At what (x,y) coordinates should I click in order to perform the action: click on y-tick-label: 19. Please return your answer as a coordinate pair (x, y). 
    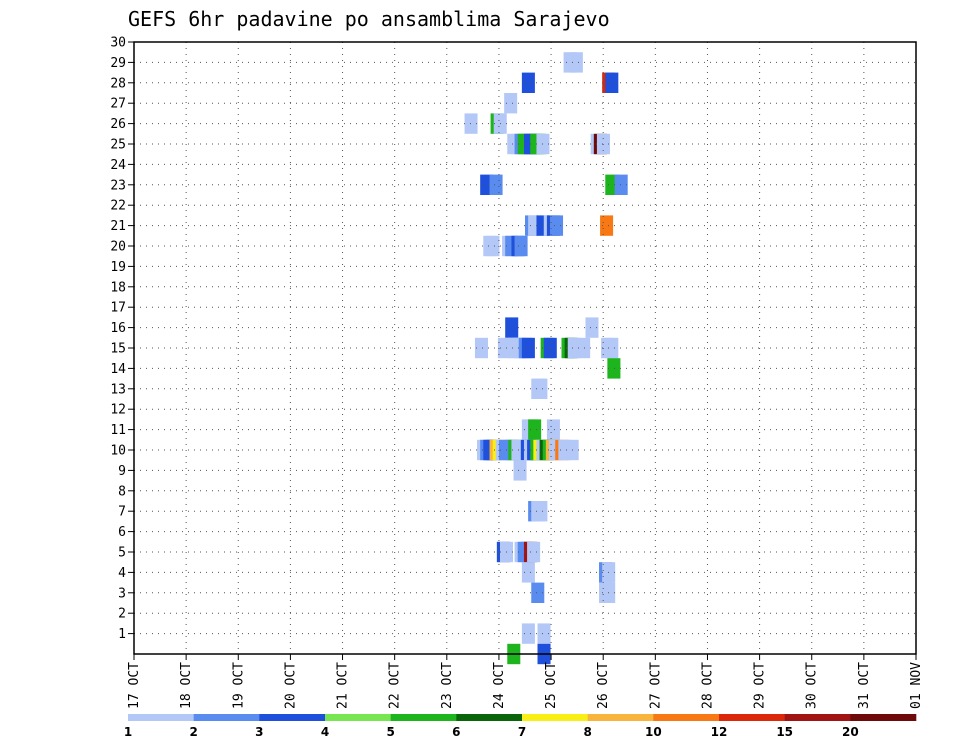
    Looking at the image, I should click on (118, 267).